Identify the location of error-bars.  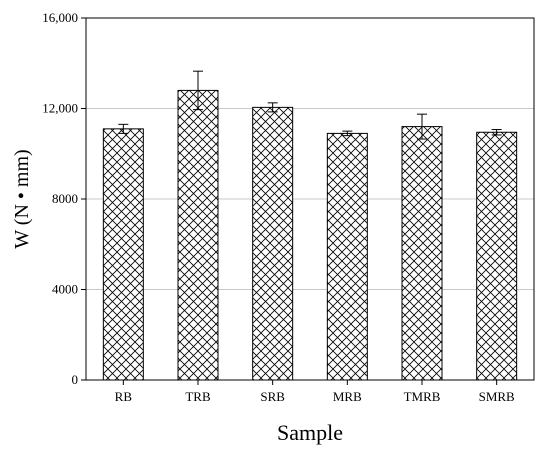
(310, 105).